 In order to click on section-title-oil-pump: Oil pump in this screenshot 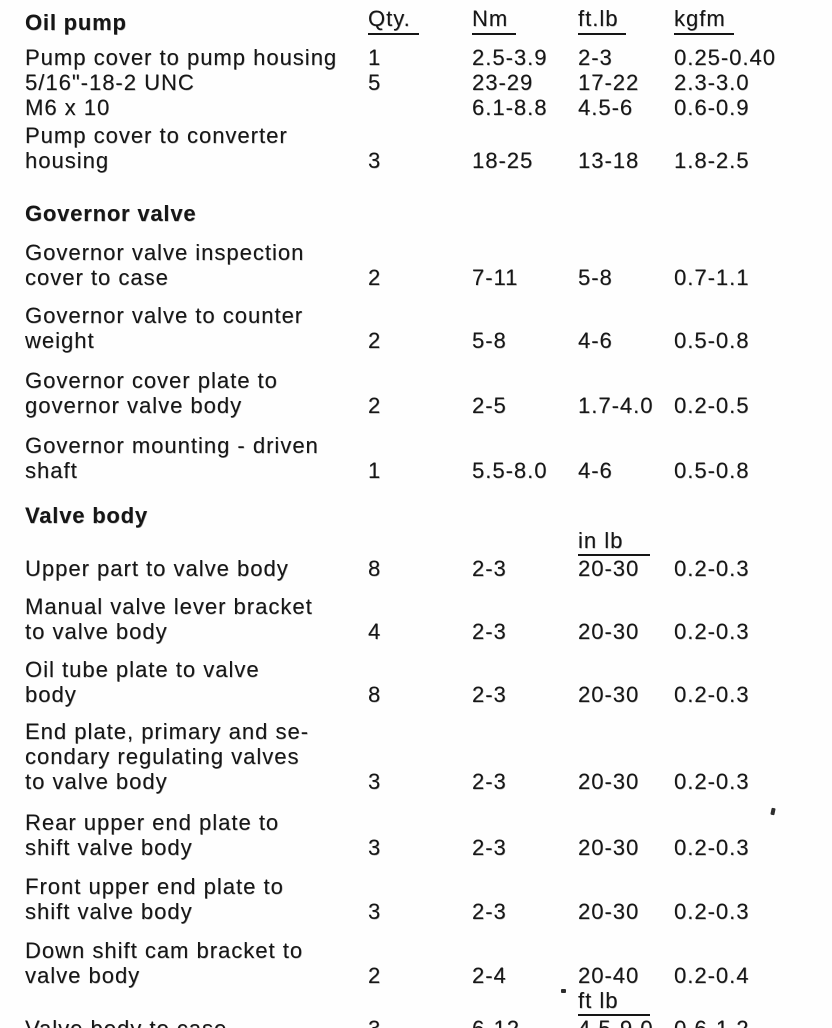, I will do `click(76, 22)`.